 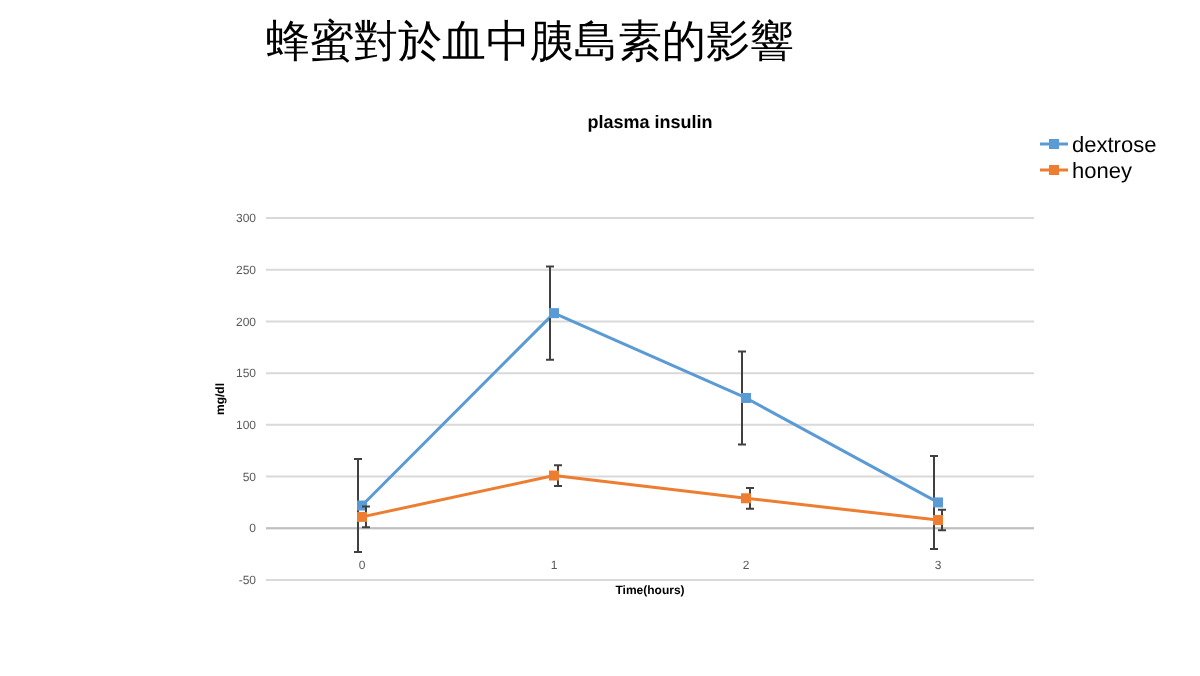 I want to click on chart-title: 蜂蜜對於血中胰島素的影響, so click(x=530, y=43).